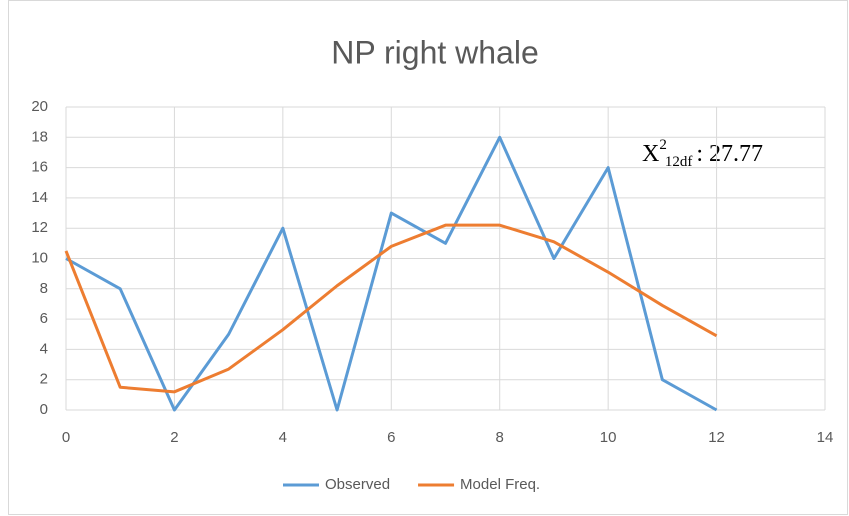  I want to click on annotation-superscript: 2, so click(663, 145).